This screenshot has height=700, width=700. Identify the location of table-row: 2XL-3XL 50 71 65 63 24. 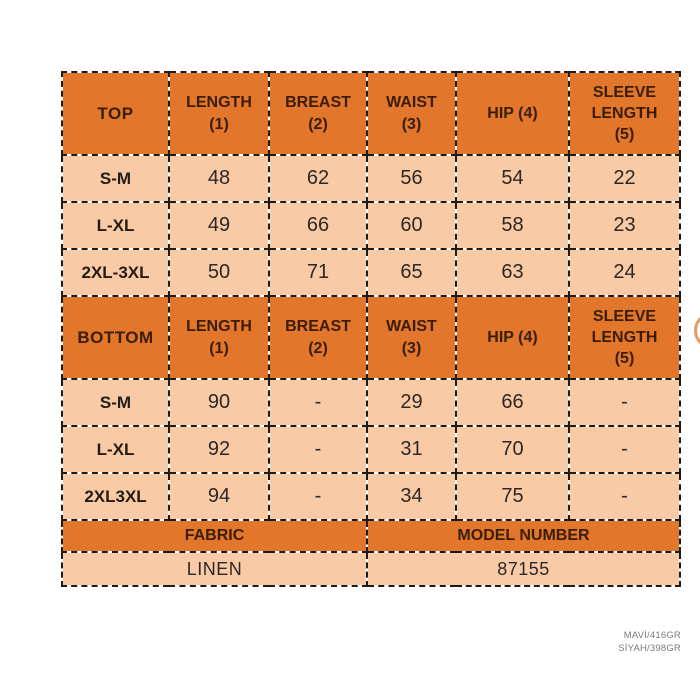
(371, 272).